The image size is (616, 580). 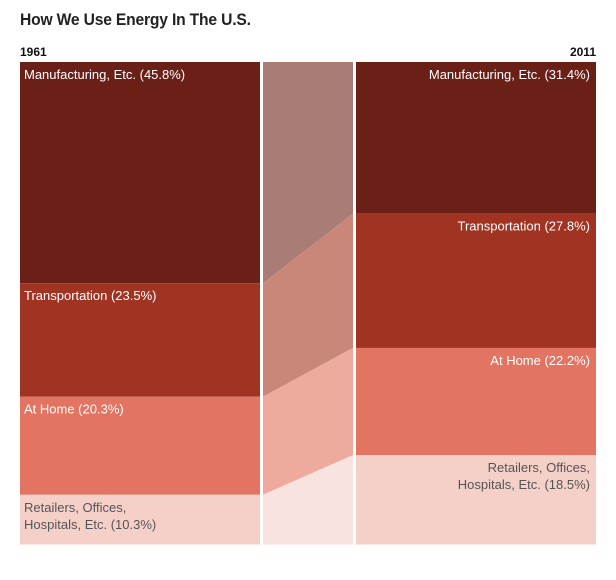 I want to click on bar-right-retailers-offices-hospitals-etc, so click(x=476, y=500).